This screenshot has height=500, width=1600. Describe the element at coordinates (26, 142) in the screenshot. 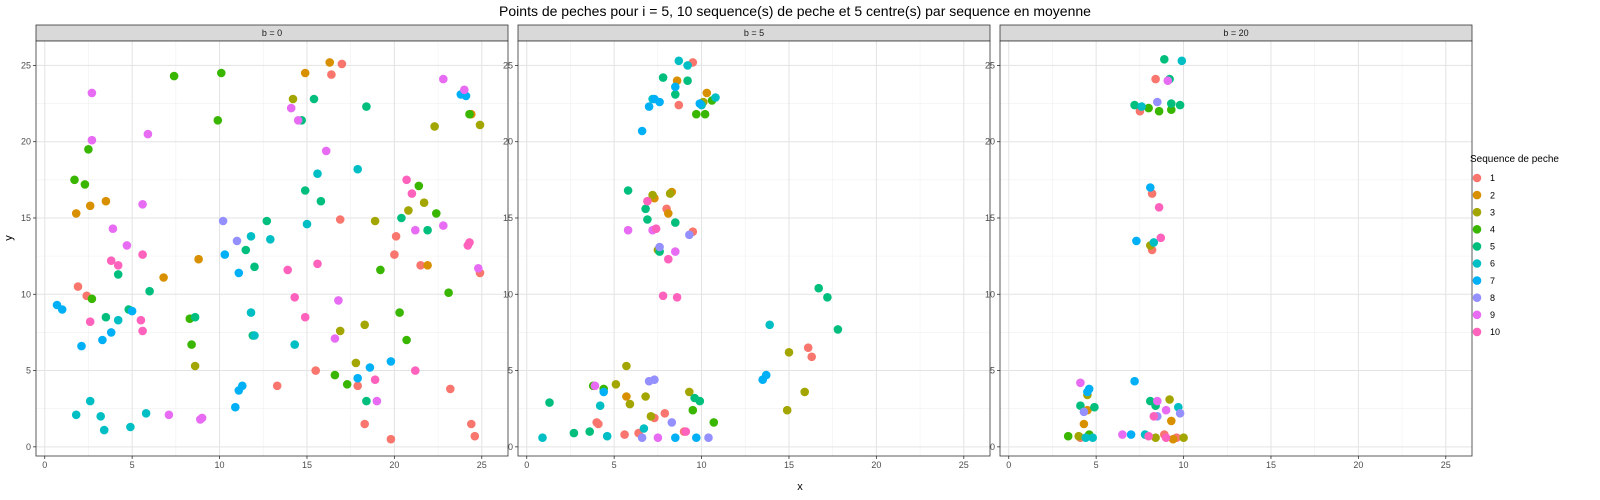

I see `y-tick-label: 20` at that location.